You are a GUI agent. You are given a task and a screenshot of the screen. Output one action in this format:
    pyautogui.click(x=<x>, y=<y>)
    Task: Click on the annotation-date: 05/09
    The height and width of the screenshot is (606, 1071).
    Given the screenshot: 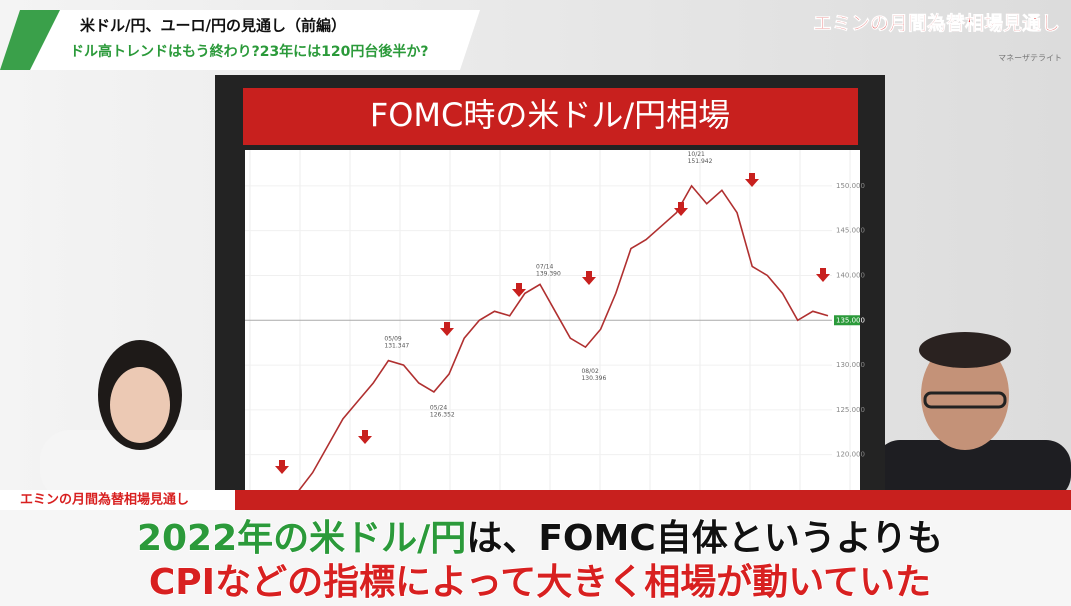 What is the action you would take?
    pyautogui.click(x=392, y=338)
    